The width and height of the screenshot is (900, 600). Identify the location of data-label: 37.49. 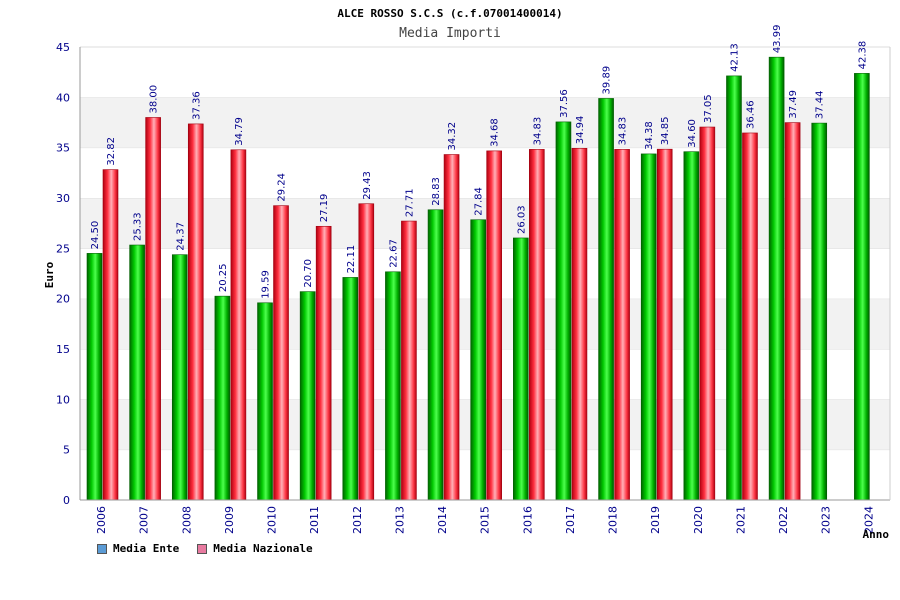
(793, 104).